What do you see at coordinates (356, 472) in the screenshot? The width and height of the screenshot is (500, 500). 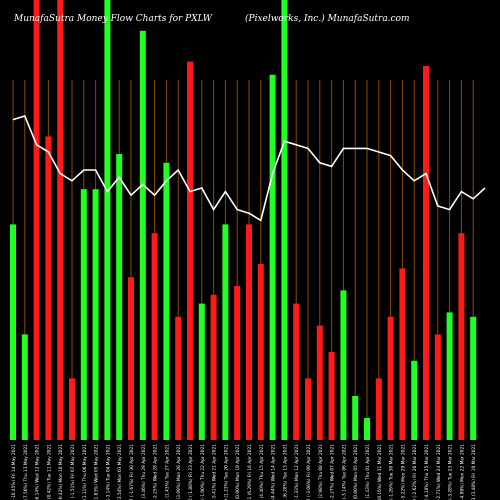 I see `x-tick-label: 6.37 (0.00%) Mon 05 Apr 2021` at bounding box center [356, 472].